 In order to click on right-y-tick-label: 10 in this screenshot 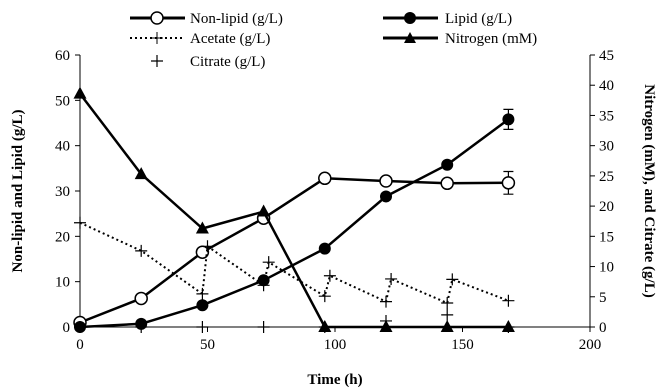, I will do `click(606, 268)`.